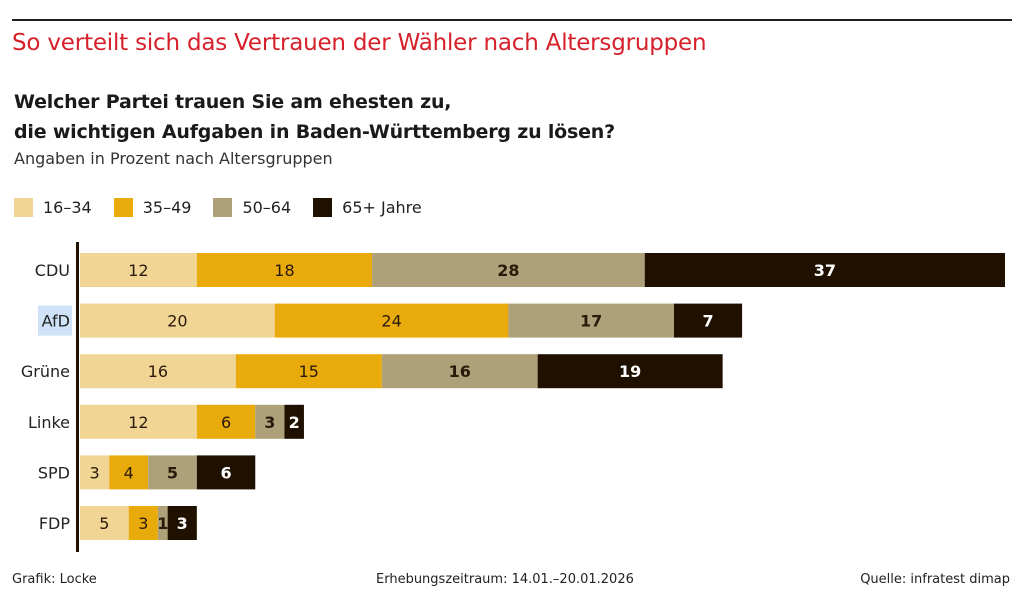 Image resolution: width=1024 pixels, height=604 pixels. Describe the element at coordinates (45, 371) in the screenshot. I see `category-label: Grüne` at that location.